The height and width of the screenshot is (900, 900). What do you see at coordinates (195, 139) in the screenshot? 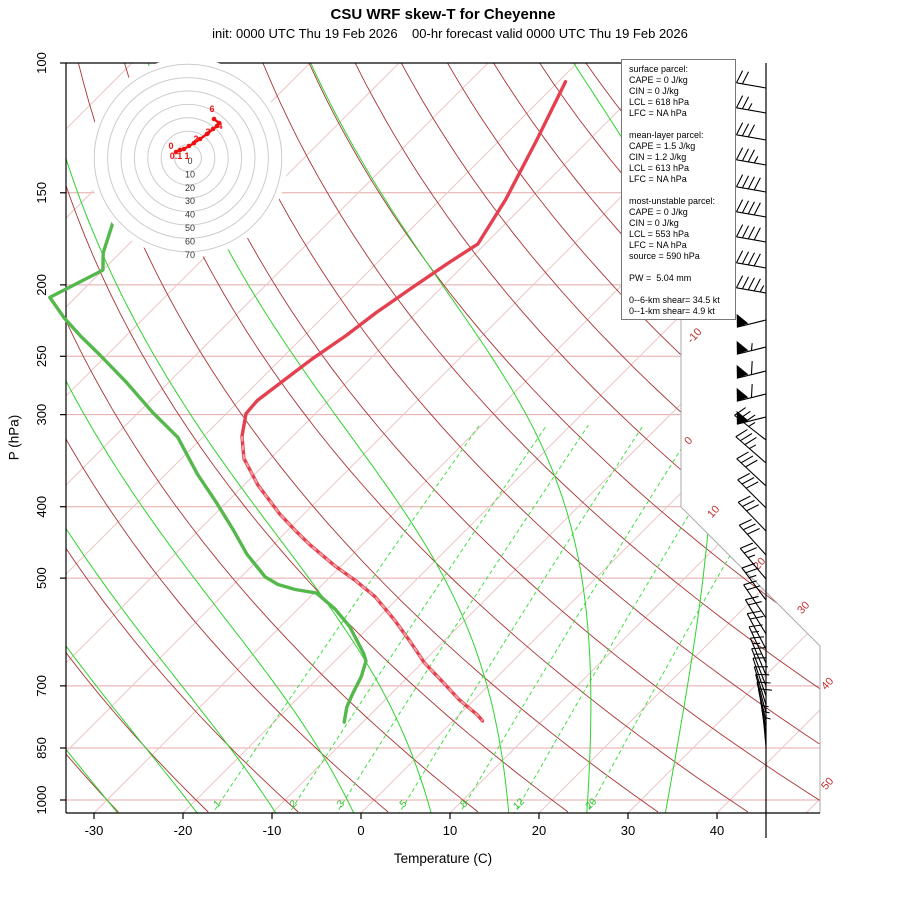
I see `hodograph-height-label: 2` at bounding box center [195, 139].